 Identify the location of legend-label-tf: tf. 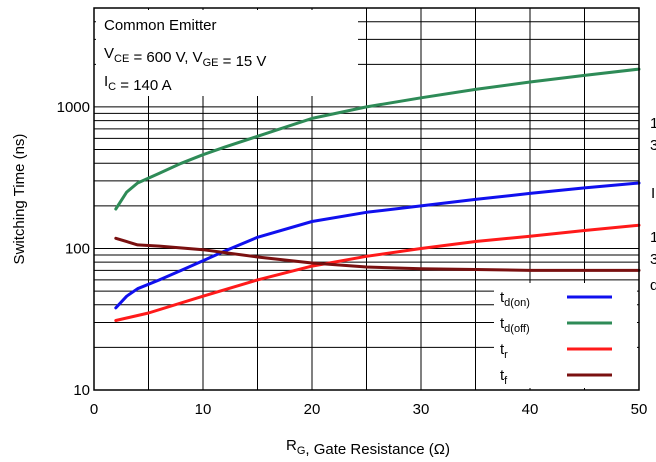
(504, 377).